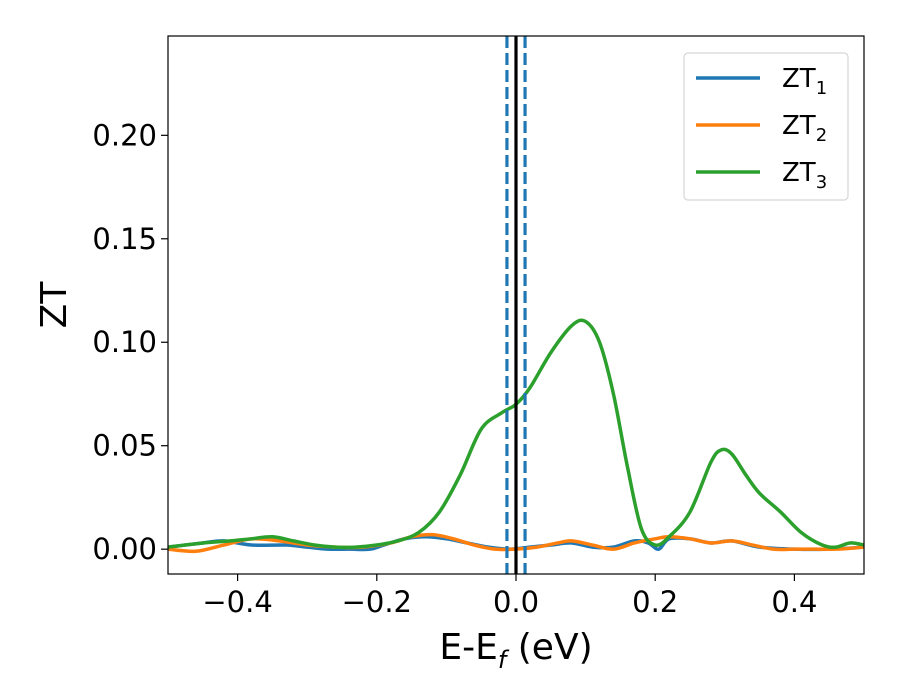 Image resolution: width=900 pixels, height=700 pixels. What do you see at coordinates (124, 135) in the screenshot?
I see `y-tick-label: 0.20` at bounding box center [124, 135].